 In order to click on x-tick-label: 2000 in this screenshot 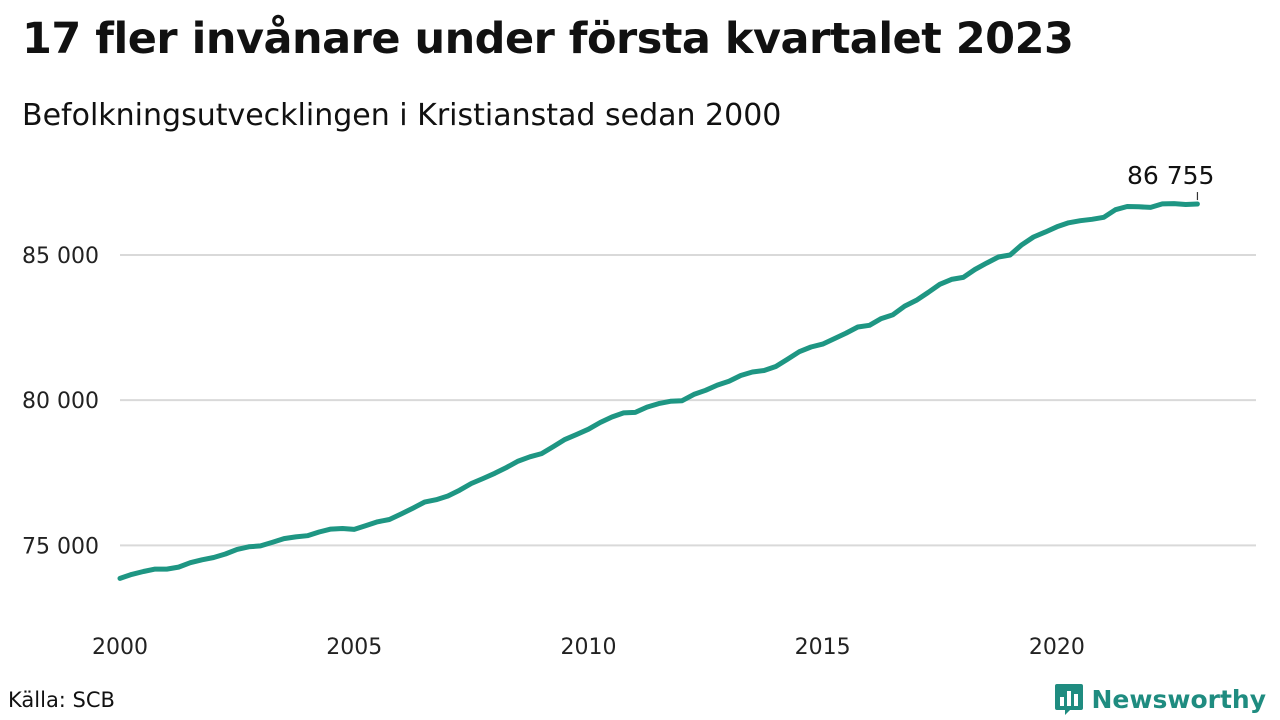, I will do `click(120, 647)`.